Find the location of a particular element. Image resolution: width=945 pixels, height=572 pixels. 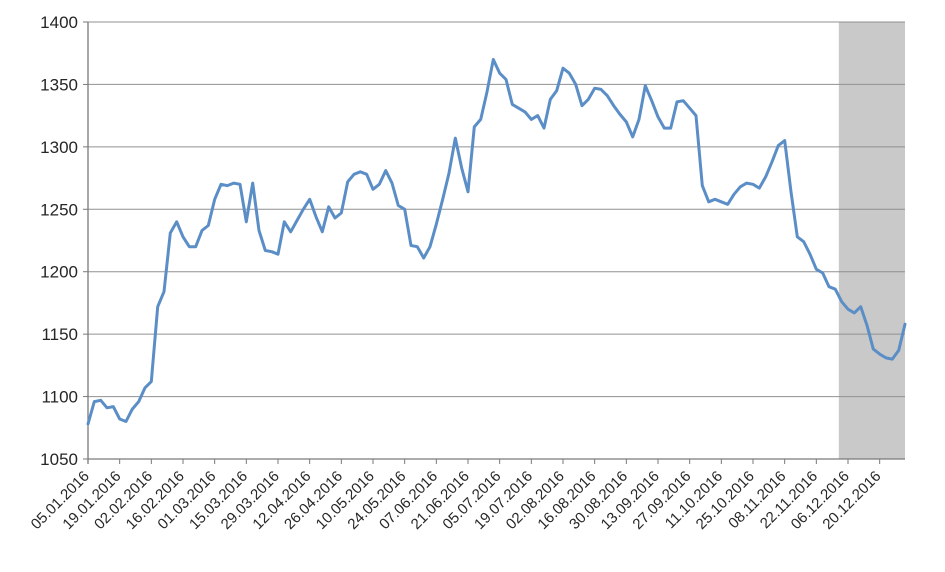

y-axis-tick-label: 1400 is located at coordinates (59, 22).